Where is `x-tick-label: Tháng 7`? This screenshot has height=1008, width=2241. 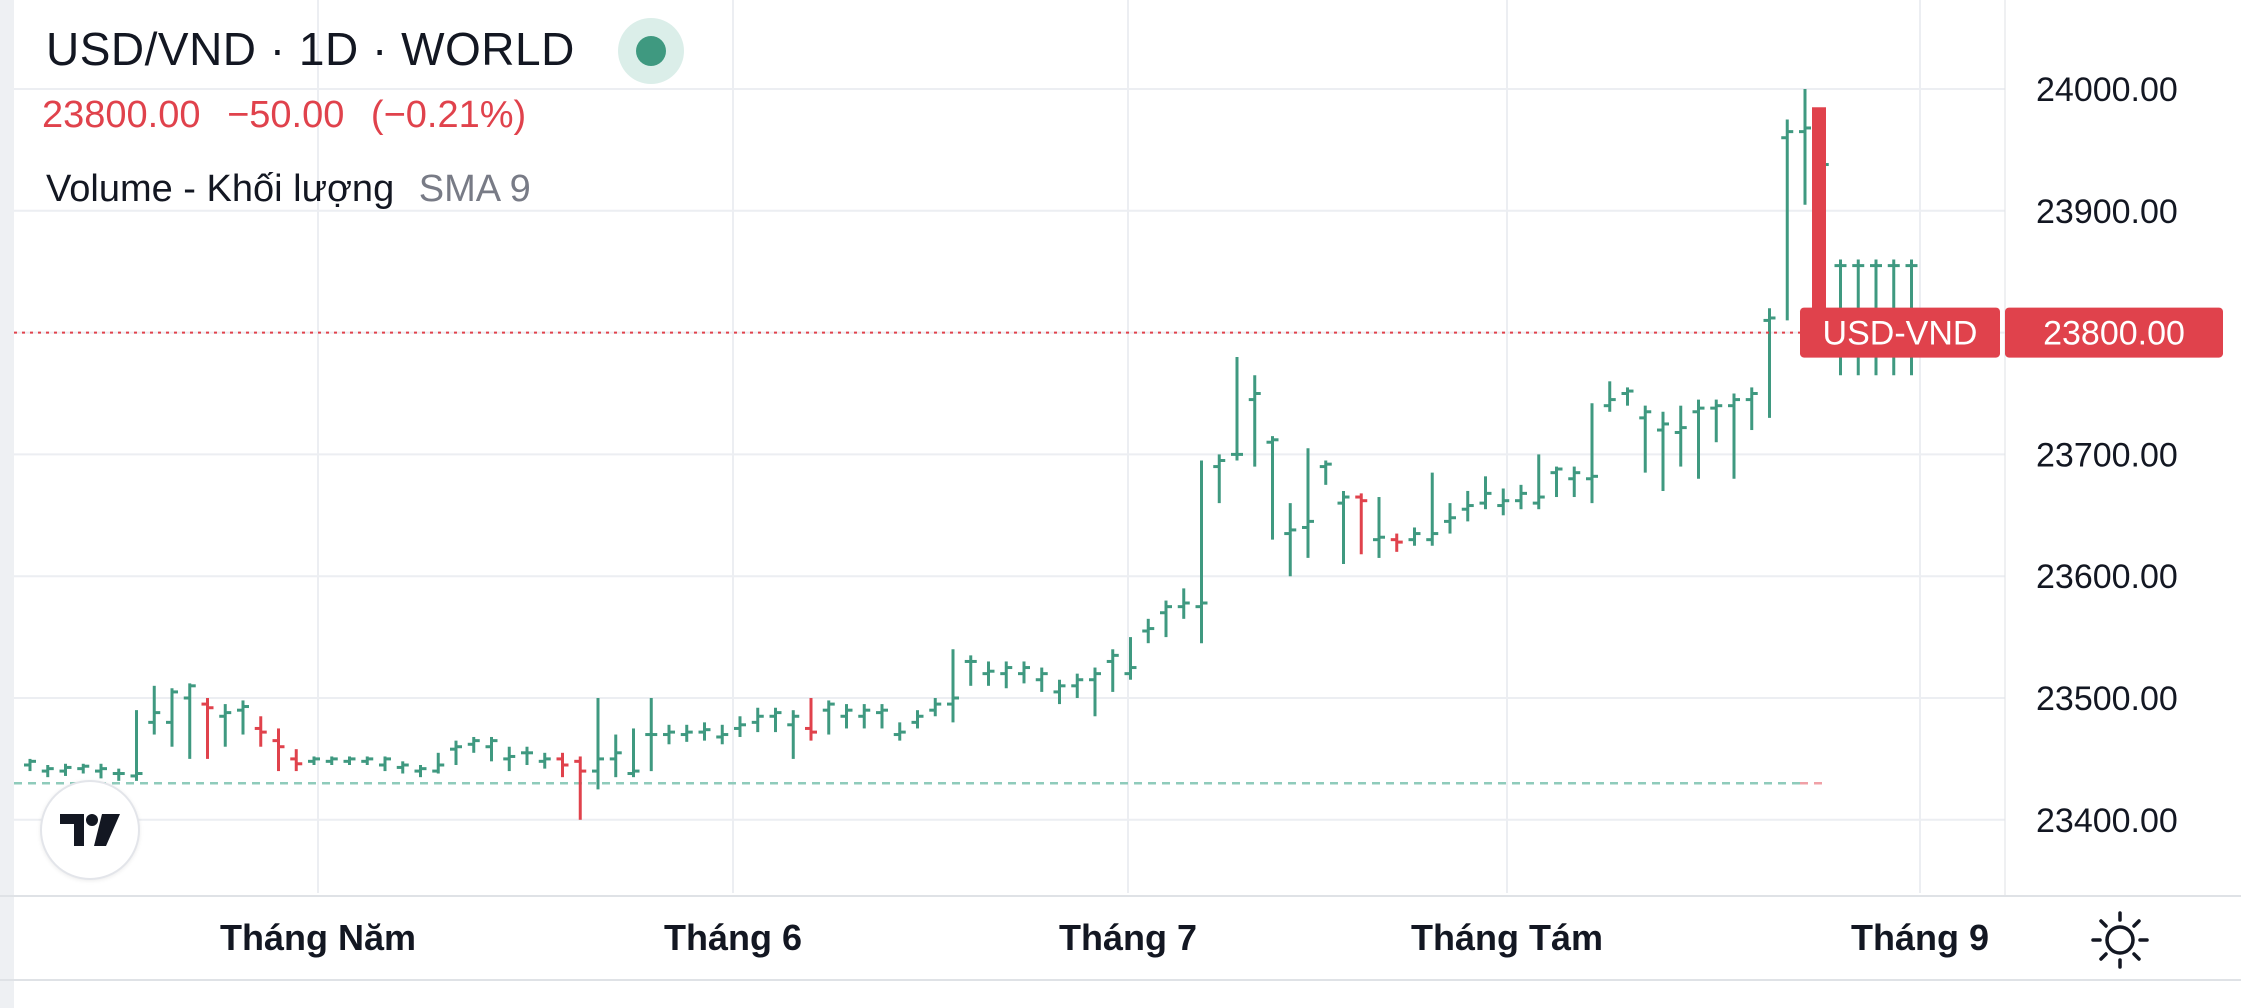 x-tick-label: Tháng 7 is located at coordinates (1128, 937).